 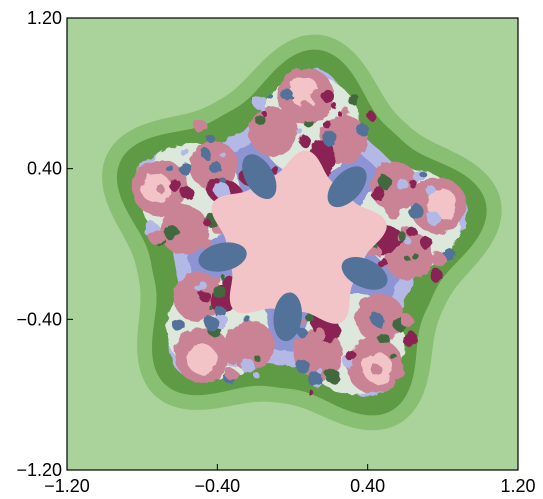 What do you see at coordinates (367, 486) in the screenshot?
I see `x-tick-label: 0.40` at bounding box center [367, 486].